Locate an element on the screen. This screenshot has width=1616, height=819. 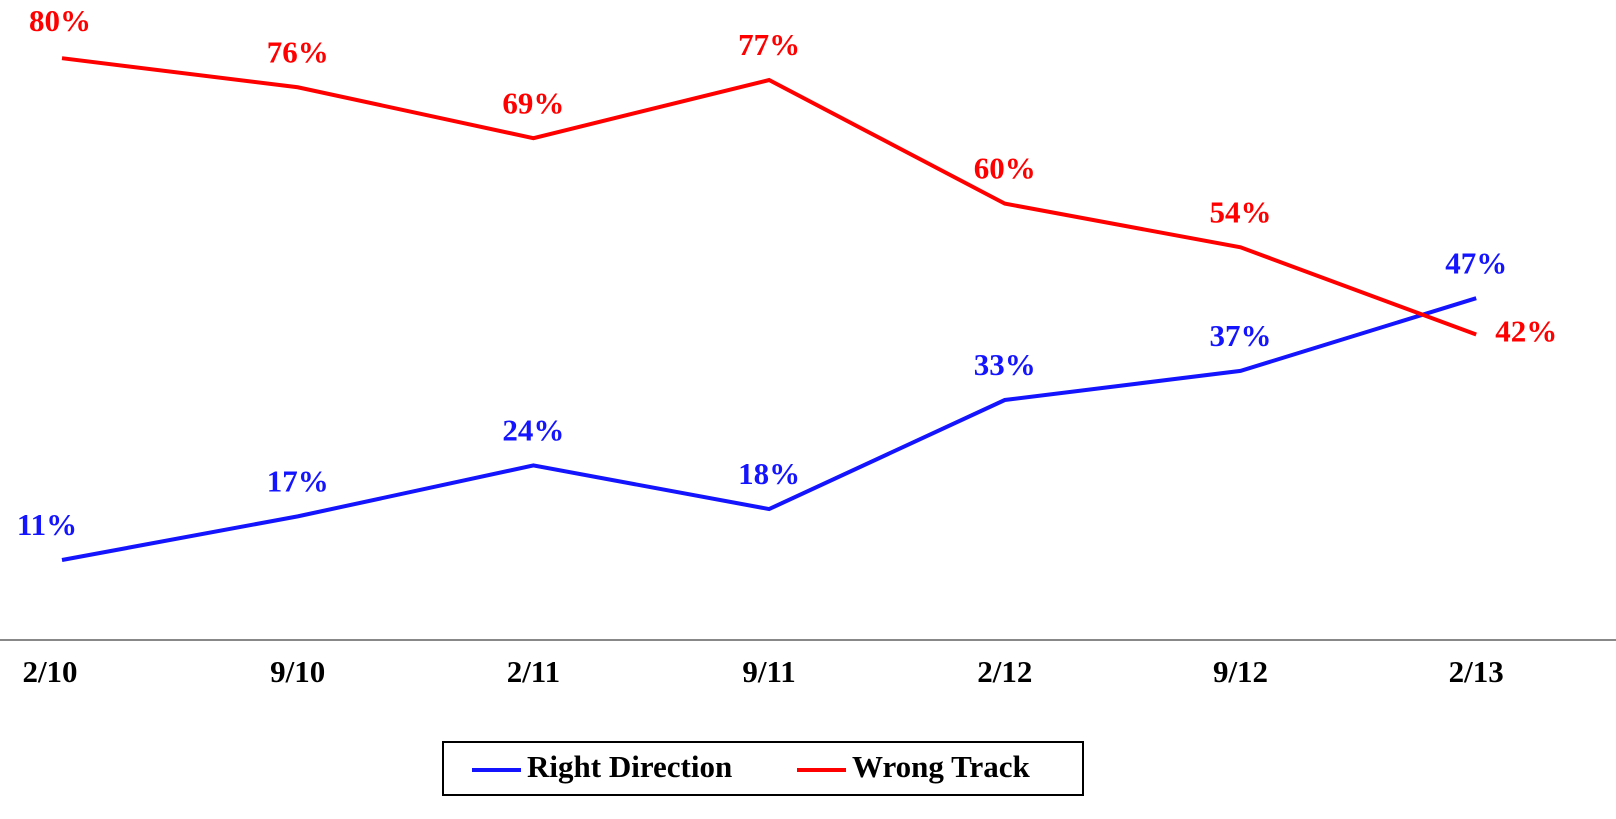
data-label: 18% is located at coordinates (769, 473).